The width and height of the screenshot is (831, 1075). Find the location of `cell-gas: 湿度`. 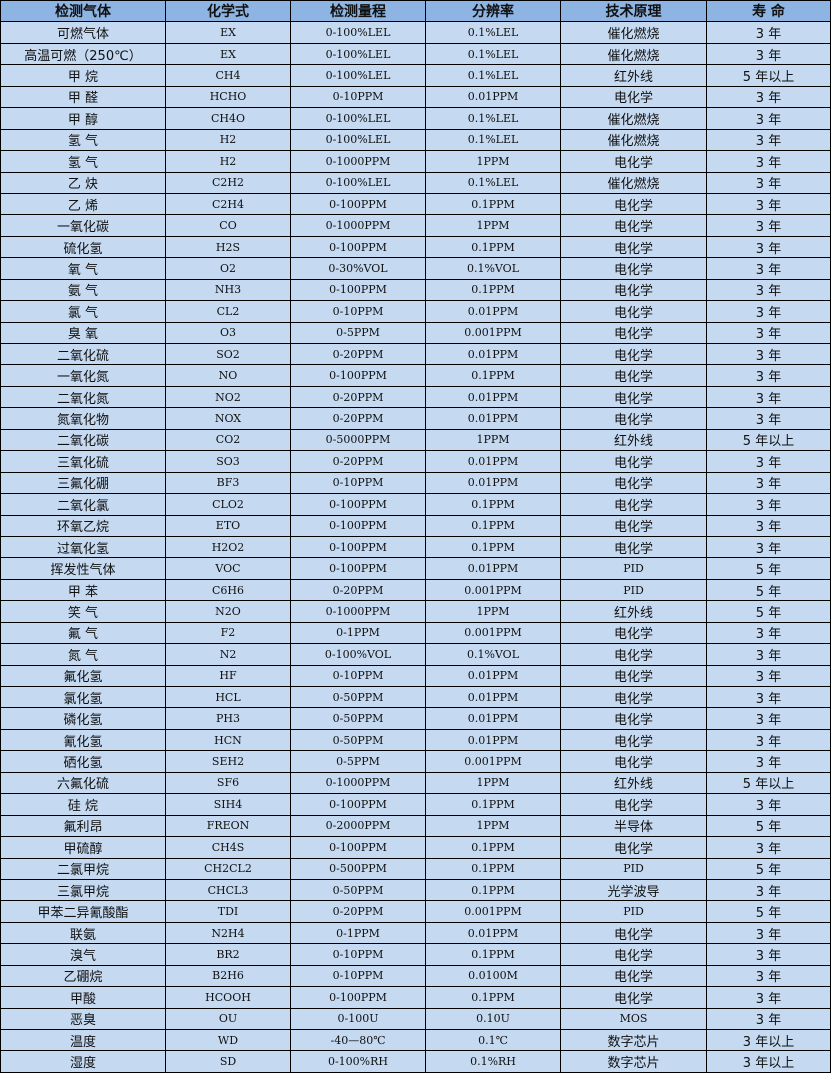

cell-gas: 湿度 is located at coordinates (83, 1061).